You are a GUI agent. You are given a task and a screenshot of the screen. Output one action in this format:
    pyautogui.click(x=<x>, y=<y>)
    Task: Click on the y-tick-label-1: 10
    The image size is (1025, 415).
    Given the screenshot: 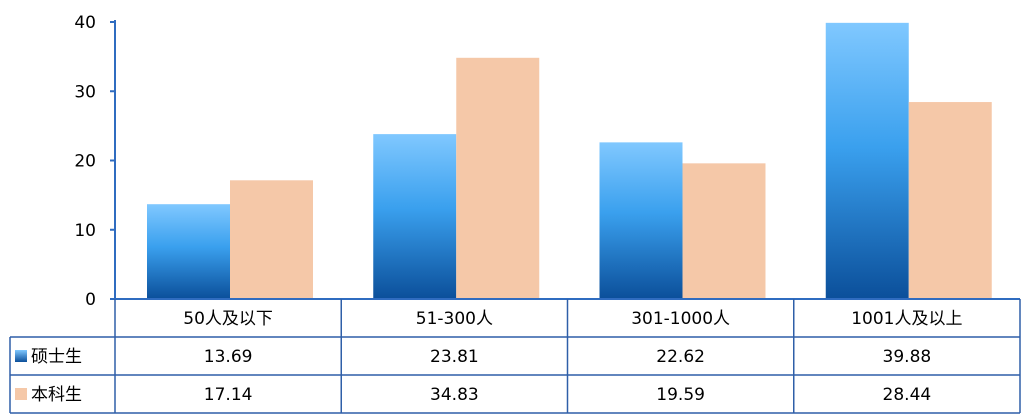 What is the action you would take?
    pyautogui.click(x=85, y=231)
    